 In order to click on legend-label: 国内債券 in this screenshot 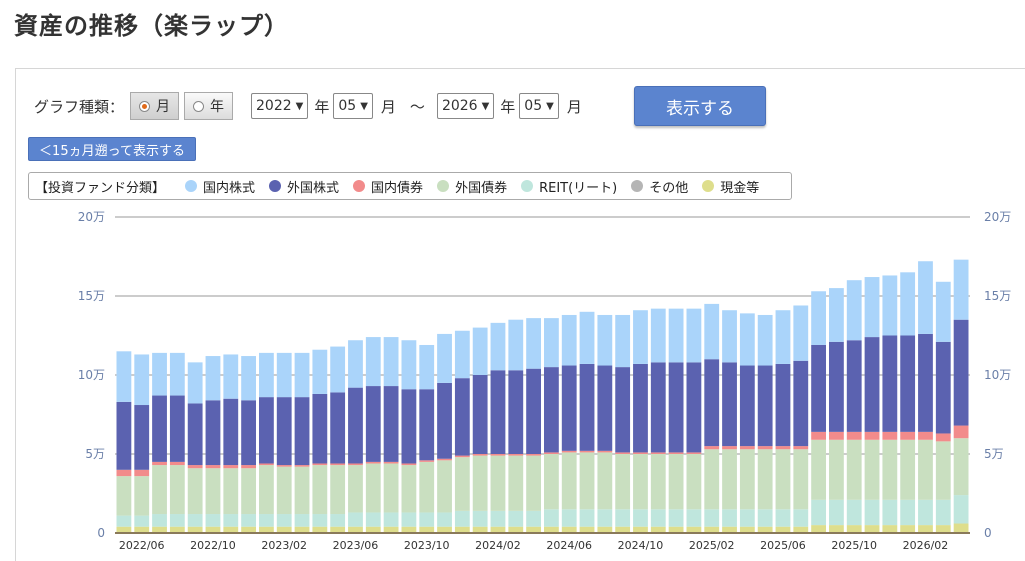, I will do `click(397, 188)`.